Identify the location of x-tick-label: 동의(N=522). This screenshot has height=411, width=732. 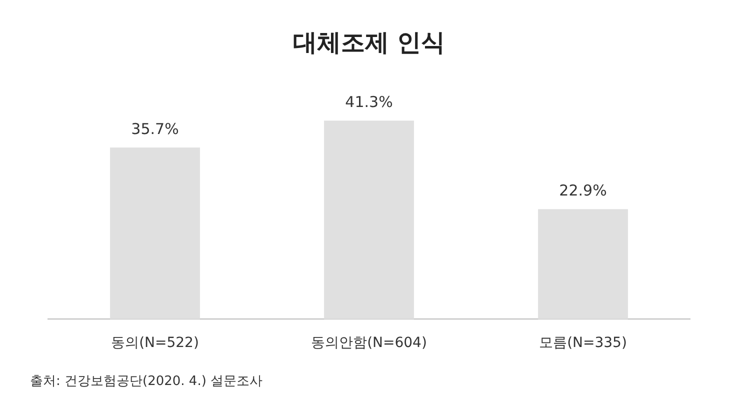
(155, 343).